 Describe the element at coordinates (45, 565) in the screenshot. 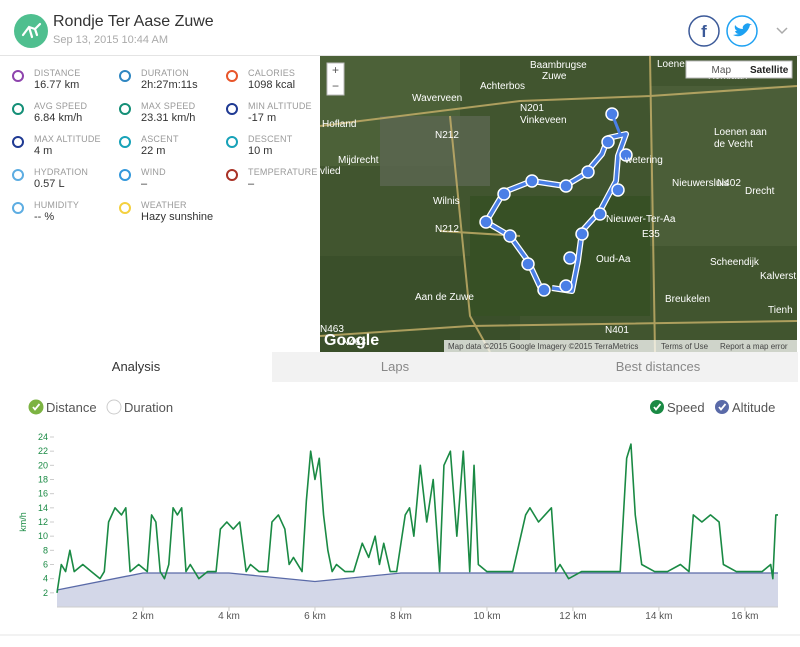

I see `y-tick-label: 6` at that location.